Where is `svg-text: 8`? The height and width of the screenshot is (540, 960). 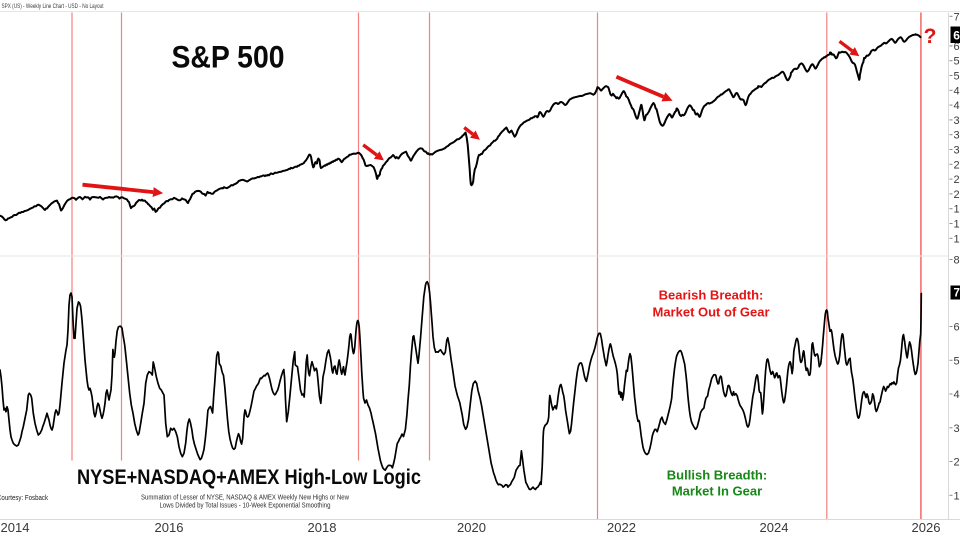
svg-text: 8 is located at coordinates (957, 261).